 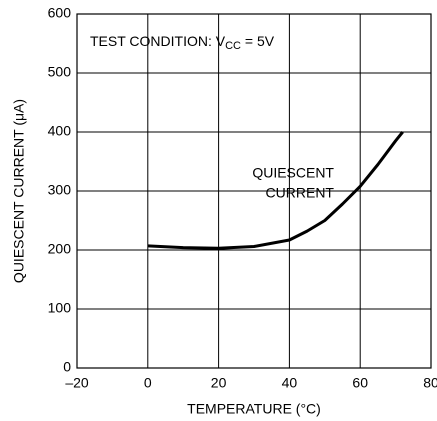 What do you see at coordinates (19, 191) in the screenshot?
I see `y-axis-label: QUIESCENT CURRENT (μA)` at bounding box center [19, 191].